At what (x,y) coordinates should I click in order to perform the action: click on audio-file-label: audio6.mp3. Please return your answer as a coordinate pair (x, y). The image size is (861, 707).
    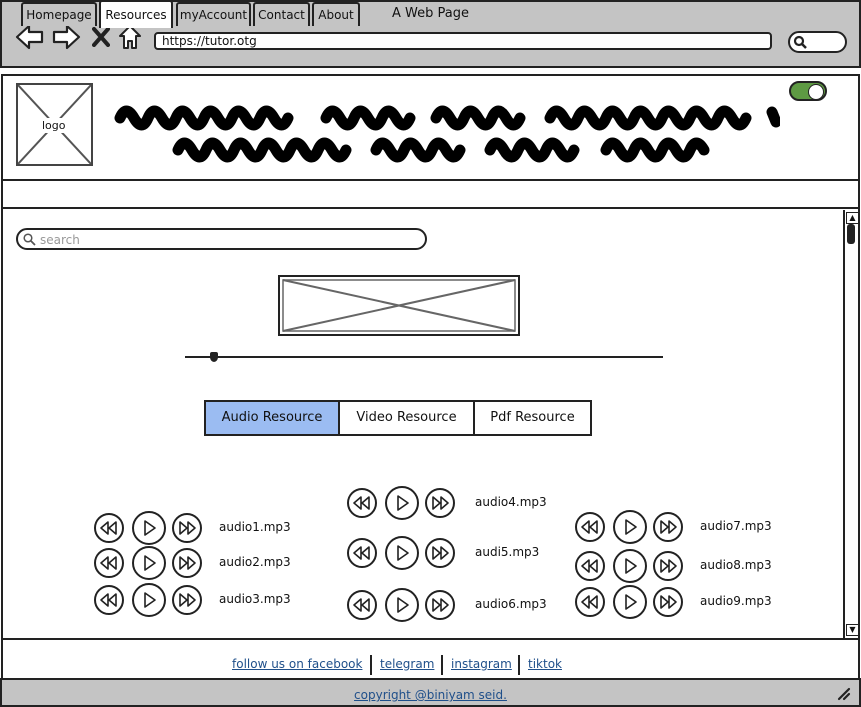
    Looking at the image, I should click on (511, 604).